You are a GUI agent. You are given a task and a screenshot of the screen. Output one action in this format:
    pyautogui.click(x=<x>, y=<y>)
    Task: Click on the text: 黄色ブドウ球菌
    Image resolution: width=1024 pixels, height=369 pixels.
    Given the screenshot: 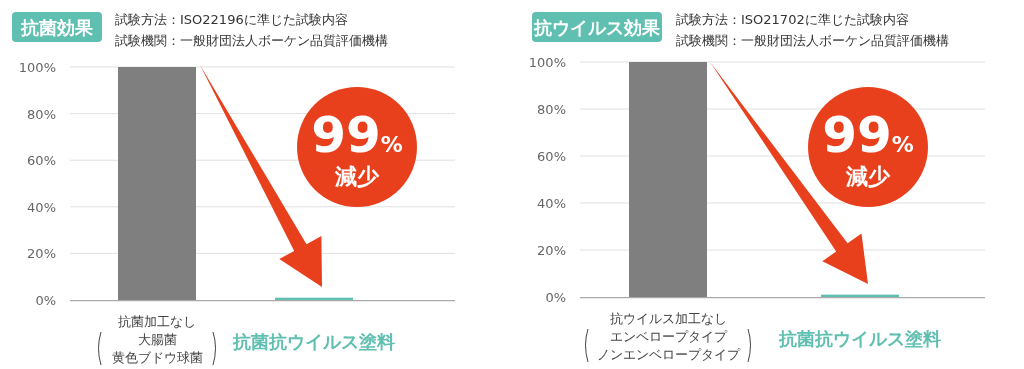 What is the action you would take?
    pyautogui.click(x=157, y=357)
    